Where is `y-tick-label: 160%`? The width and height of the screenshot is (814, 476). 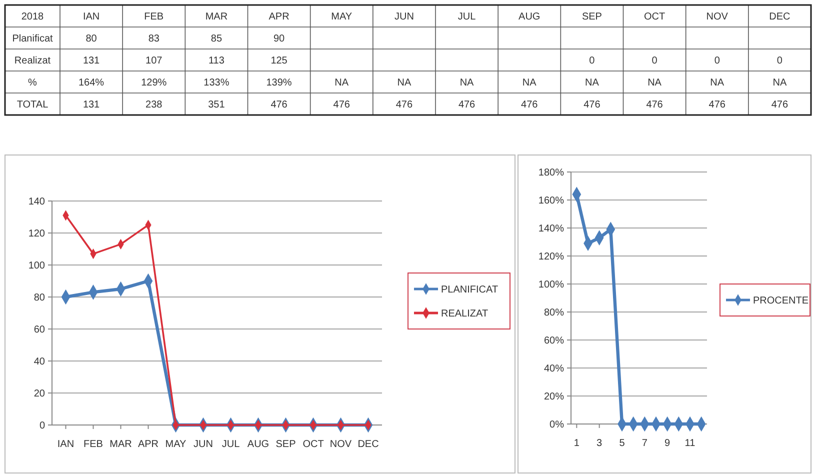
y-tick-label: 160% is located at coordinates (551, 201).